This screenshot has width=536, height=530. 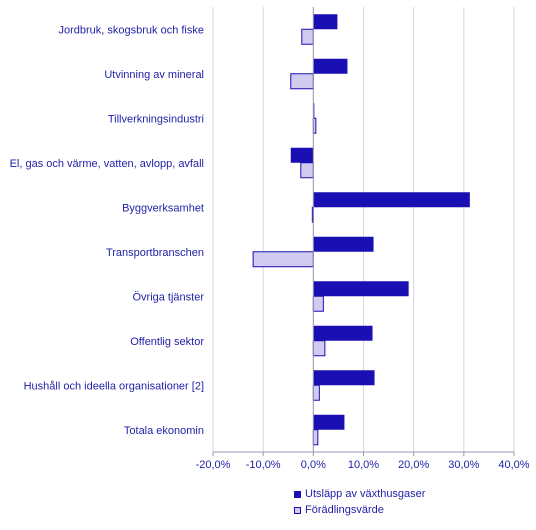 I want to click on category-label: Utvinning av mineral, so click(x=154, y=75).